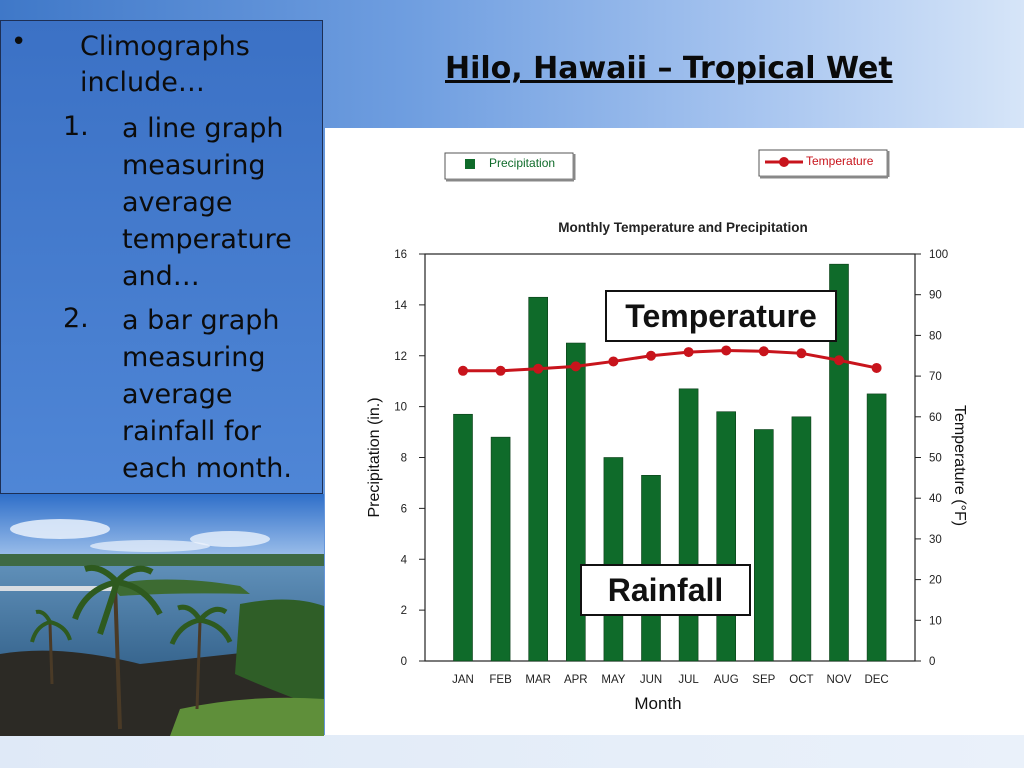  What do you see at coordinates (688, 680) in the screenshot?
I see `x-tick-label: JUL` at bounding box center [688, 680].